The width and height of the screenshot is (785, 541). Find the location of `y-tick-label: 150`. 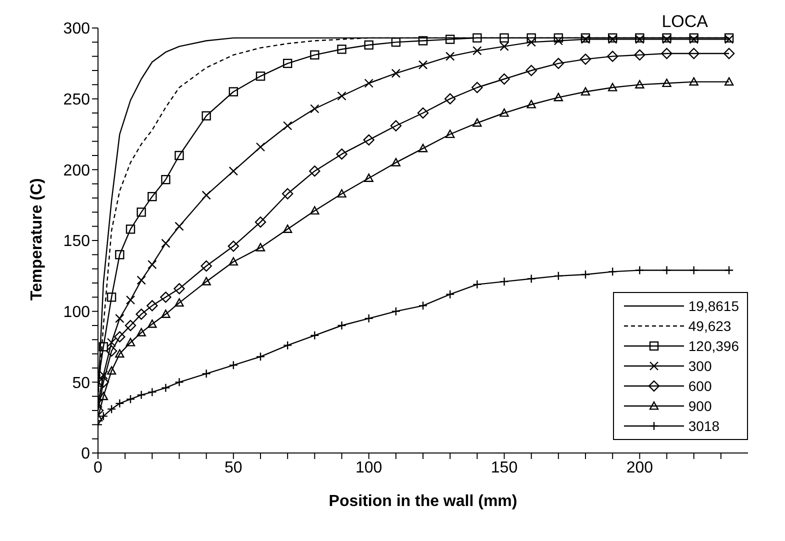

y-tick-label: 150 is located at coordinates (76, 241).